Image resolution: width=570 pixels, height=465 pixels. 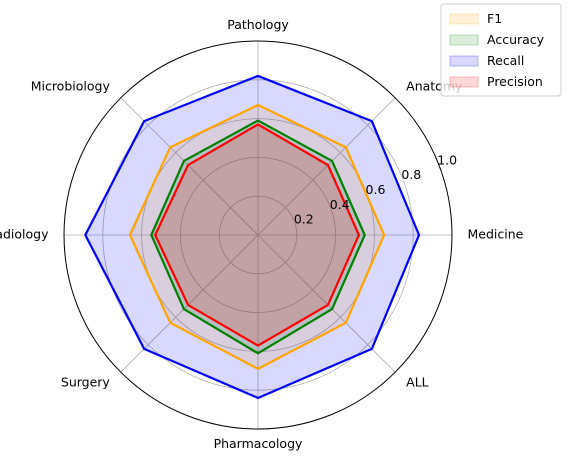 What do you see at coordinates (515, 81) in the screenshot?
I see `legend-label-precision: Precision` at bounding box center [515, 81].